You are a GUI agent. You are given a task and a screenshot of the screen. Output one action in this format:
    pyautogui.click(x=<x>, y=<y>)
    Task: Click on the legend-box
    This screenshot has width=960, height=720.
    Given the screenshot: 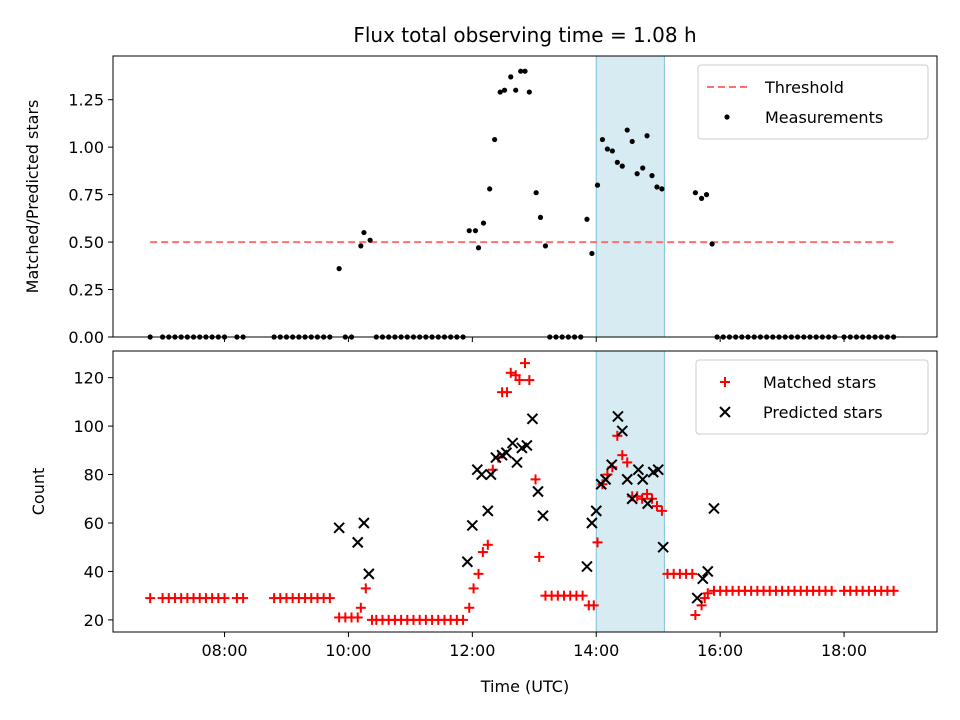 What is the action you would take?
    pyautogui.click(x=812, y=397)
    